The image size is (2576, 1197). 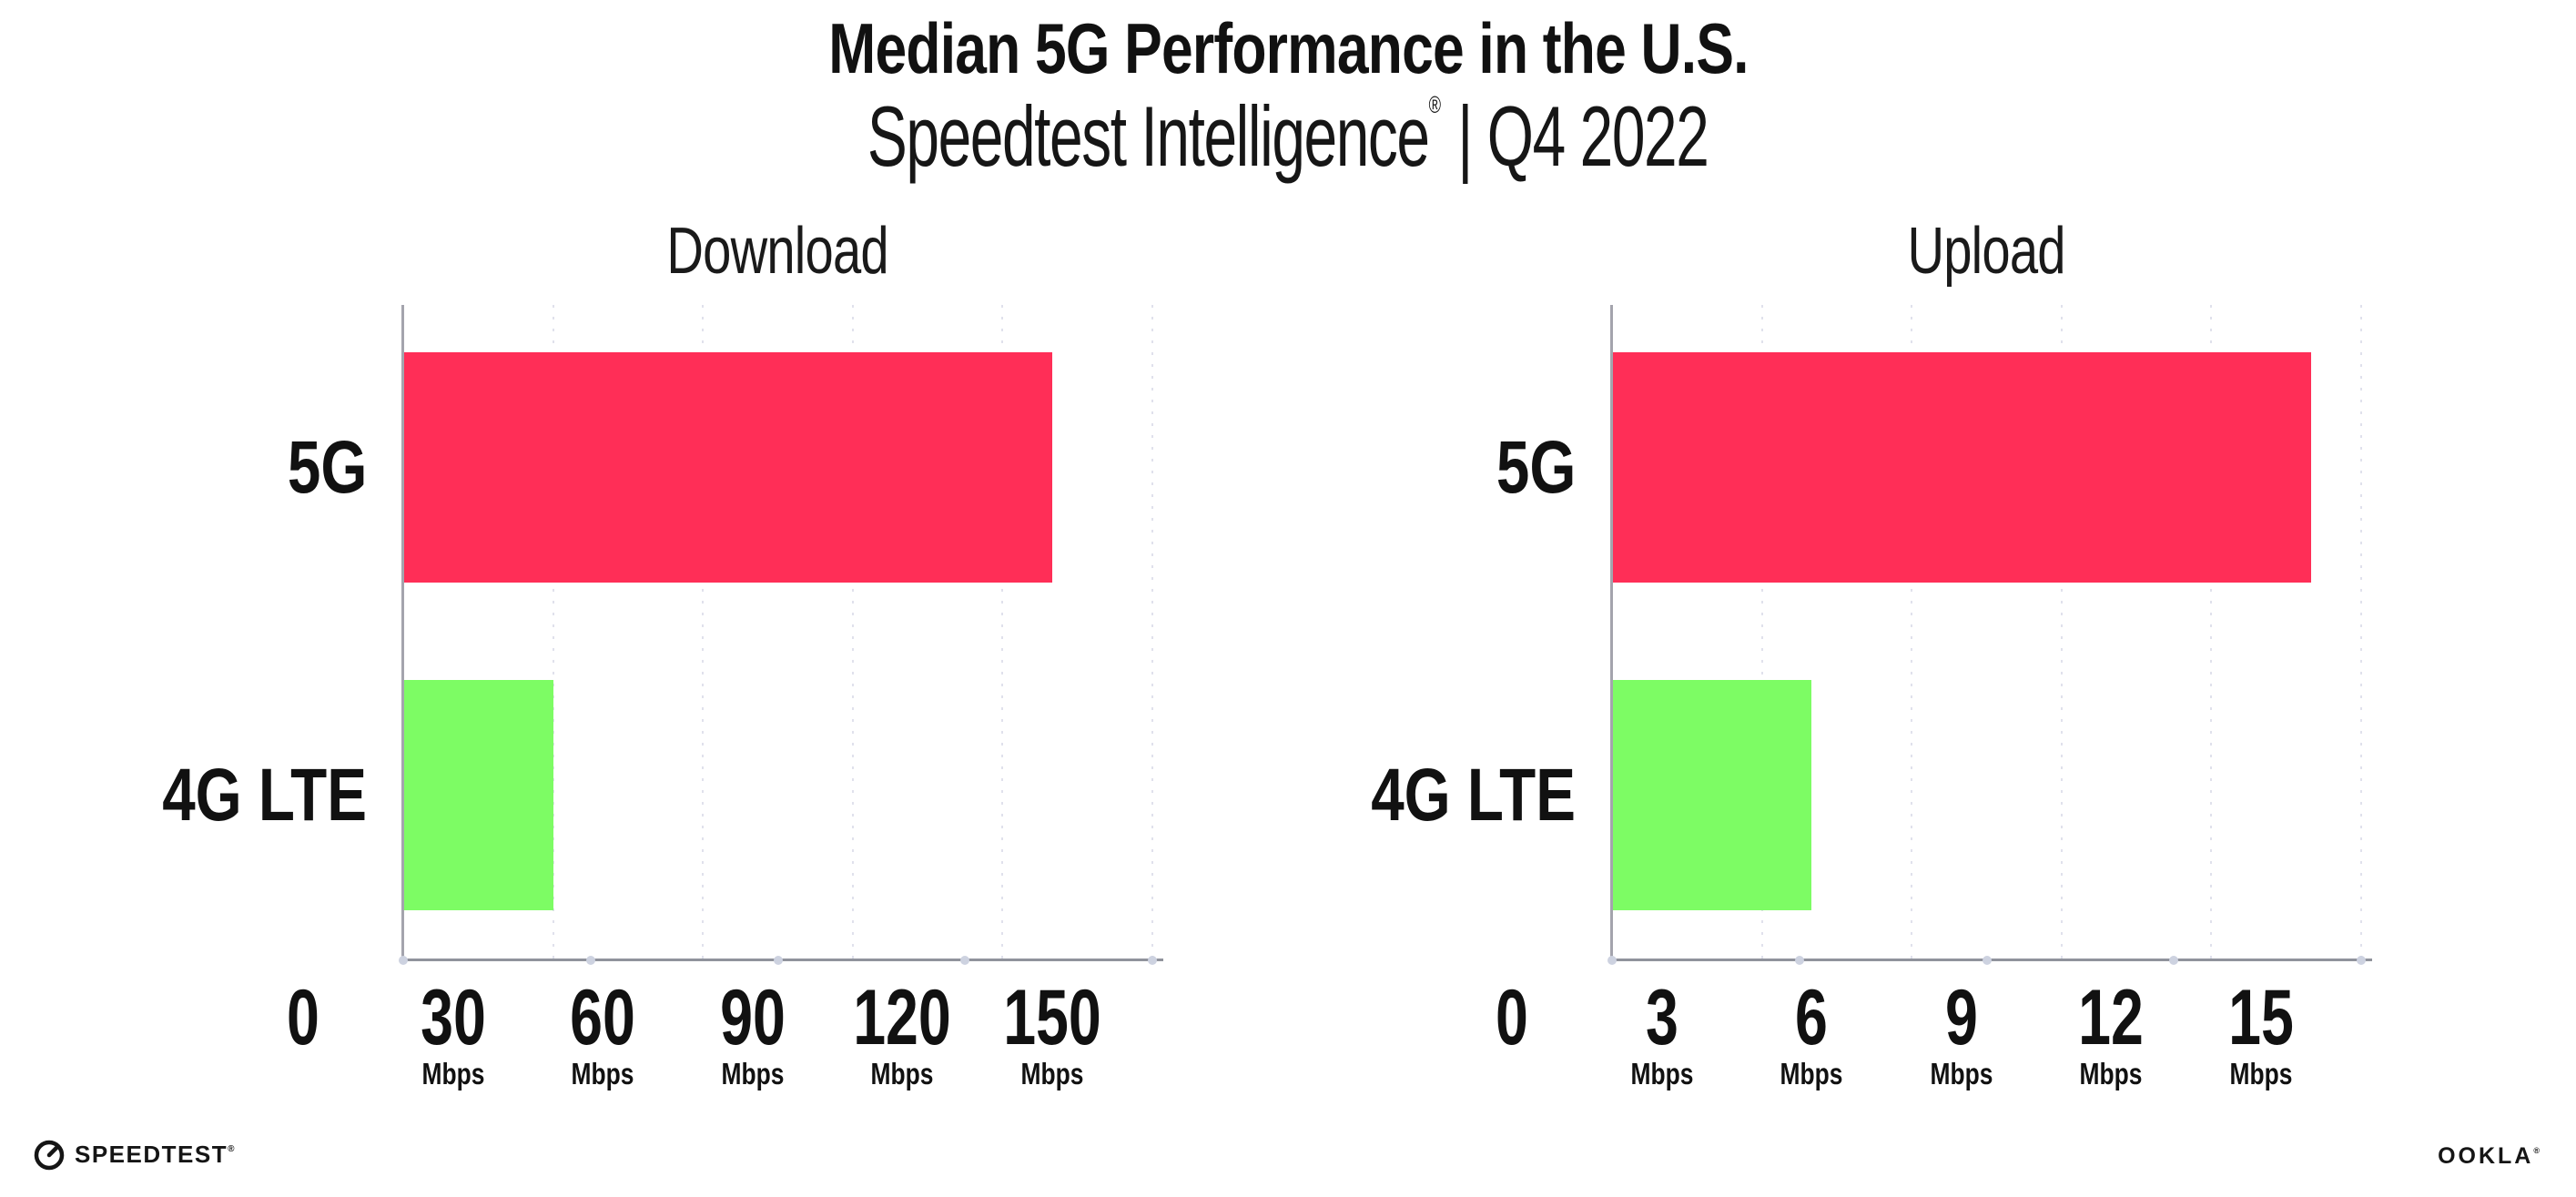 I want to click on page-subtitle: Speedtest Intelligence® | Q4 2022, so click(x=1288, y=136).